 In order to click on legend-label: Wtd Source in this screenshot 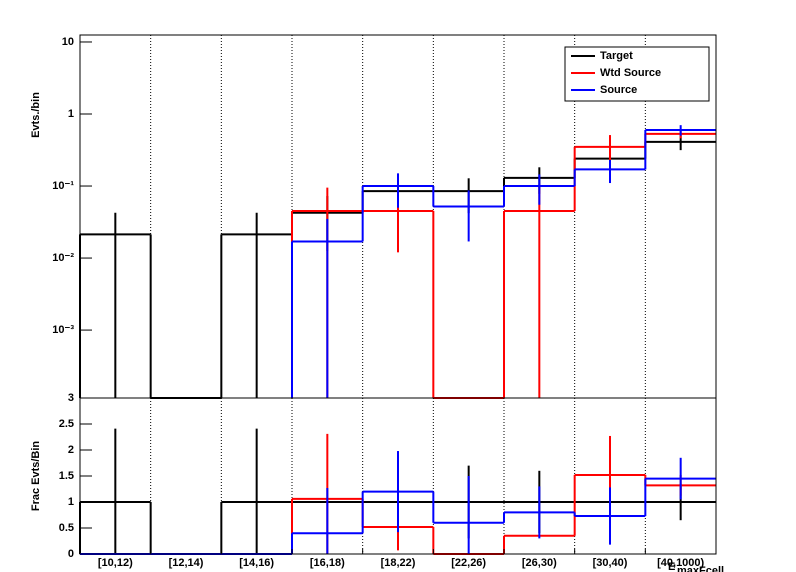, I will do `click(630, 73)`.